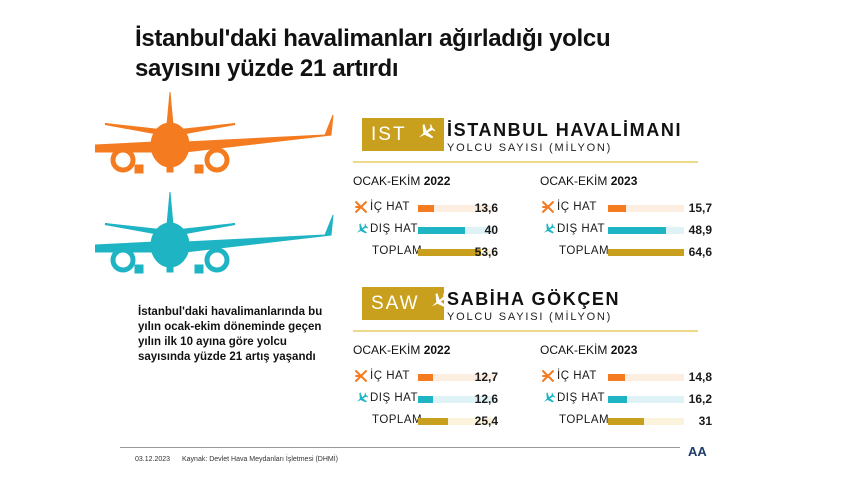 This screenshot has height=478, width=850. Describe the element at coordinates (486, 421) in the screenshot. I see `bar-value: 25,4` at that location.